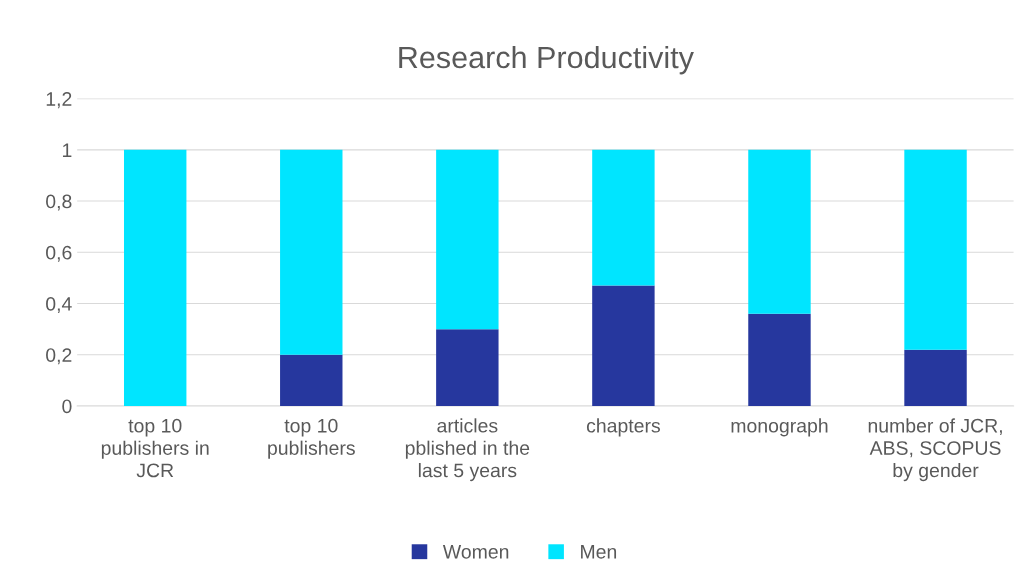 The width and height of the screenshot is (1029, 580). I want to click on x-tick-label: top 10 publishers in JCR, so click(155, 448).